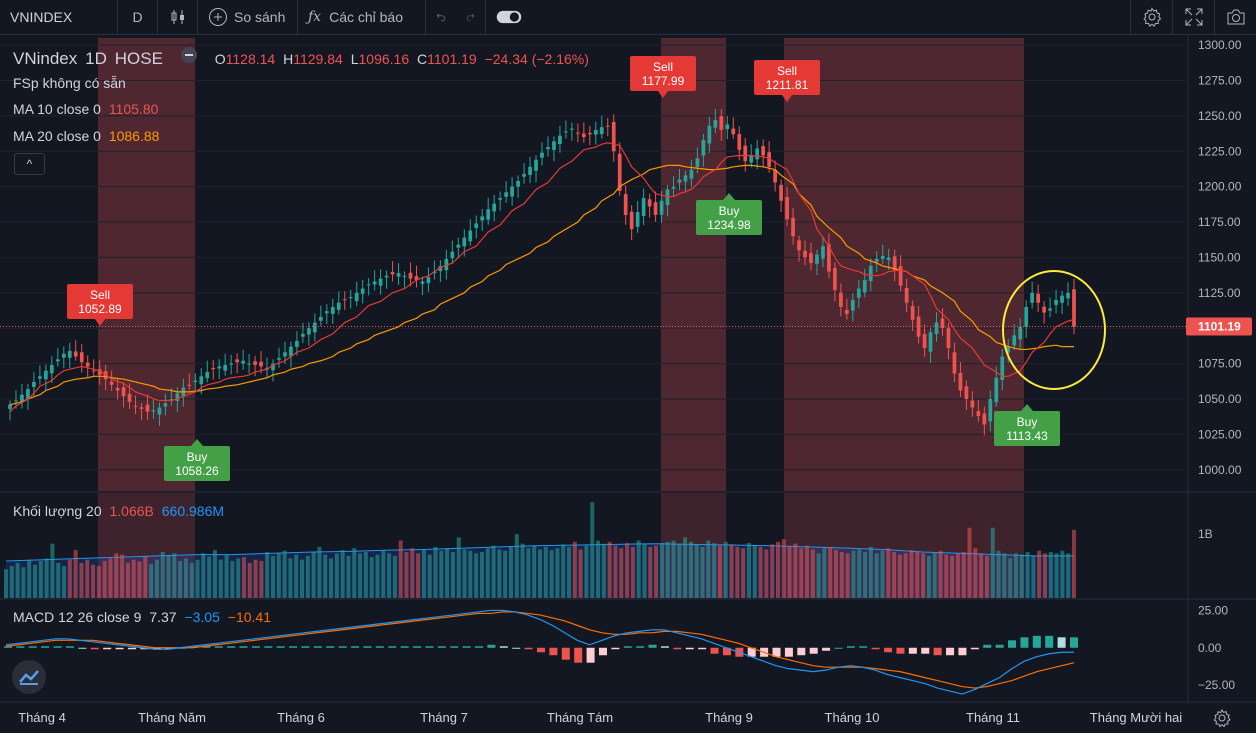 This screenshot has width=1256, height=733. I want to click on settings-button, so click(1151, 17).